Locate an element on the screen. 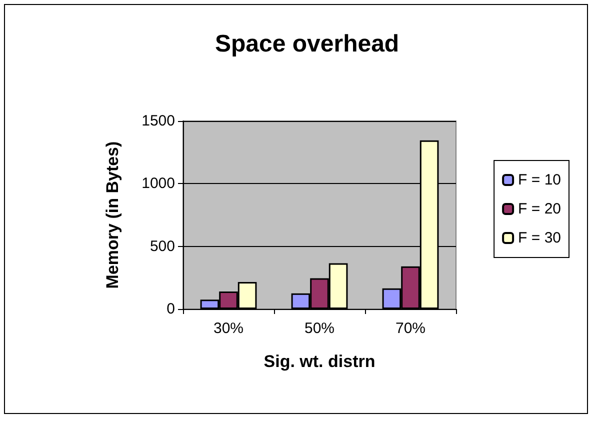 The width and height of the screenshot is (594, 422). y-tick-label: 1000 is located at coordinates (158, 183).